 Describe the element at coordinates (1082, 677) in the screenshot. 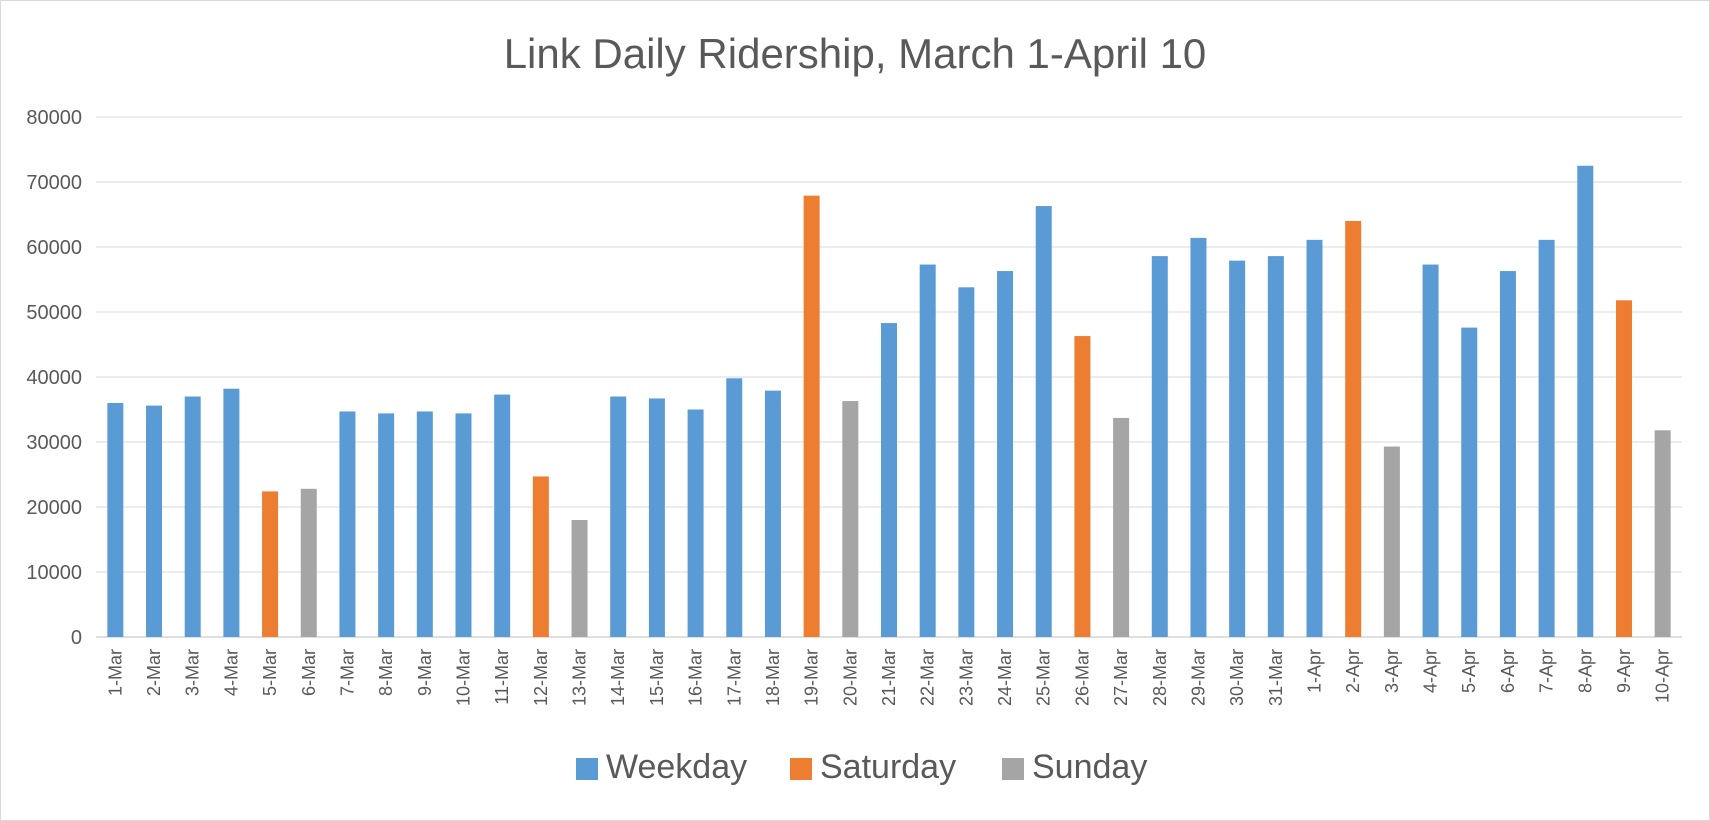

I see `x-tick-label: 26-Mar` at that location.